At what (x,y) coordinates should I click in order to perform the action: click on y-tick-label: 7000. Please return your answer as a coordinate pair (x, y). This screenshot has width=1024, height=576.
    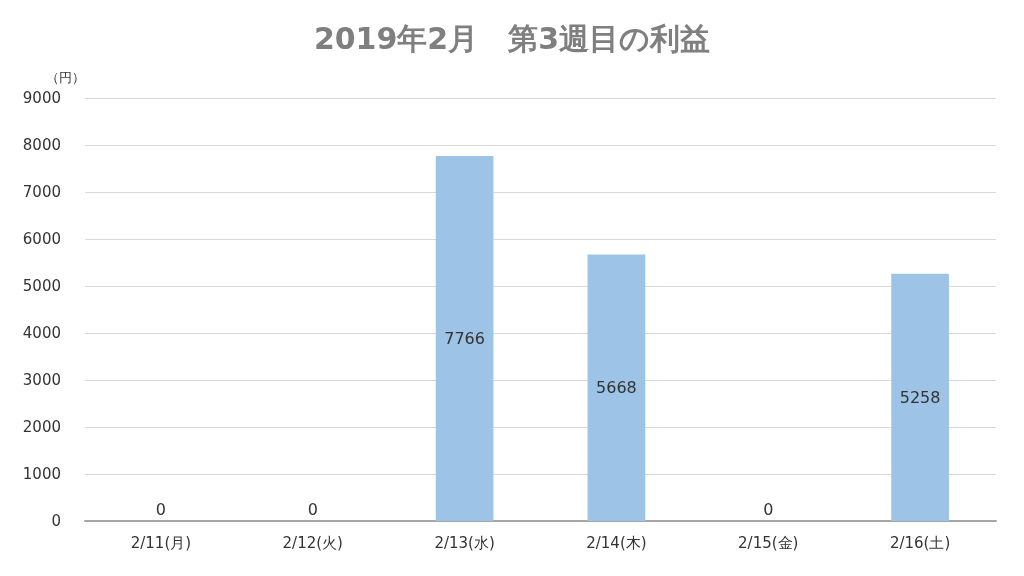
    Looking at the image, I should click on (41, 192).